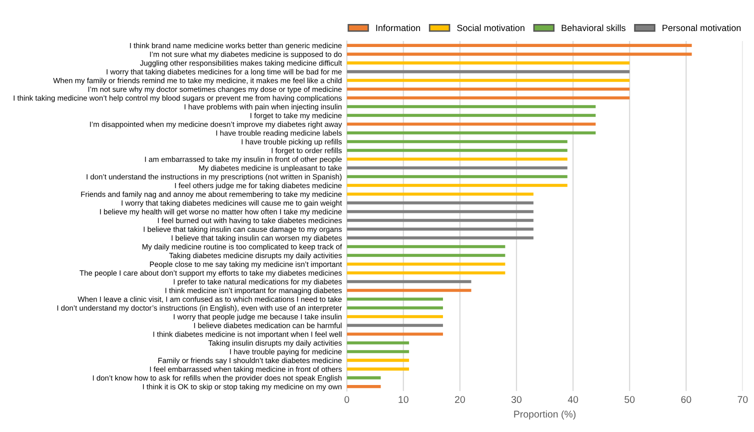 Image resolution: width=754 pixels, height=432 pixels. What do you see at coordinates (545, 415) in the screenshot?
I see `x-axis-title: Proportion (%)` at bounding box center [545, 415].